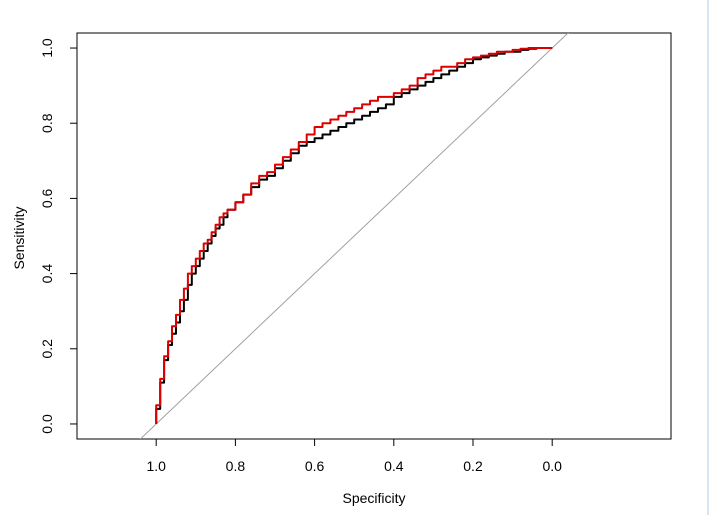 This screenshot has width=713, height=515. I want to click on x-tick-label: 0.8, so click(236, 466).